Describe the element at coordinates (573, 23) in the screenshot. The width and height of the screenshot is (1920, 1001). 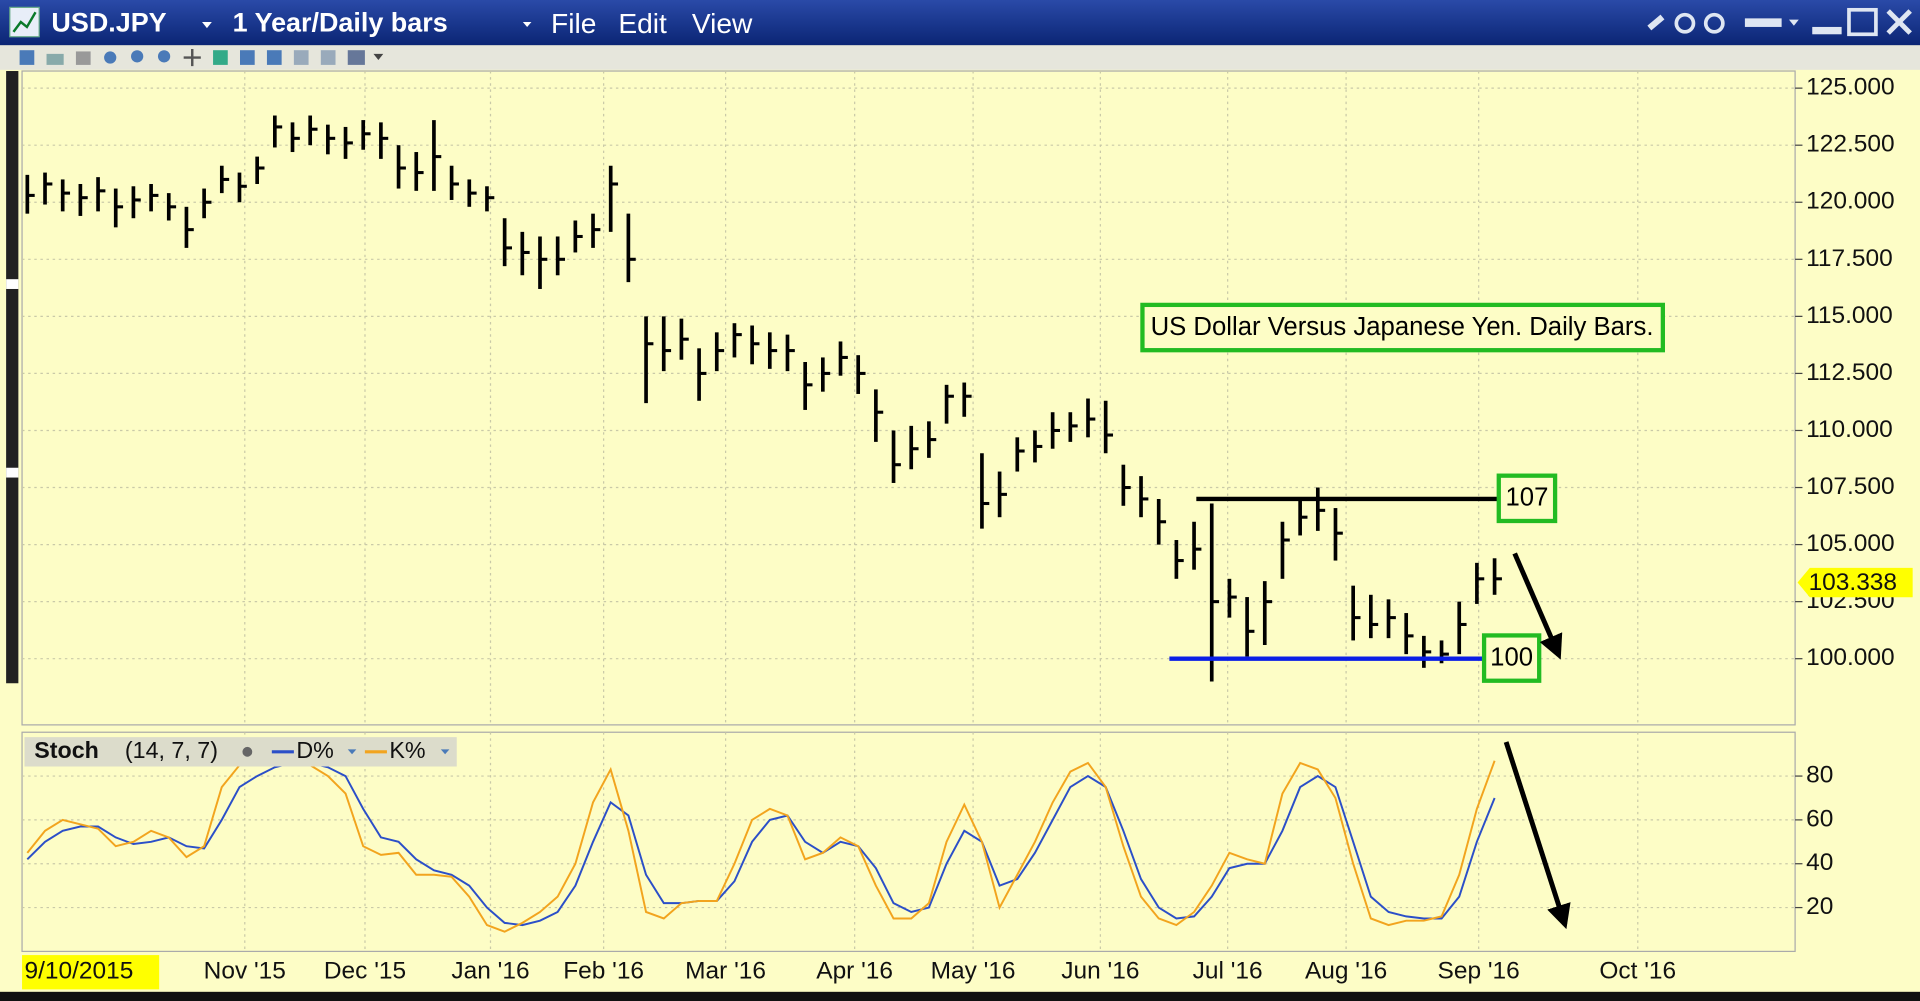
I see `menu-file: File` at that location.